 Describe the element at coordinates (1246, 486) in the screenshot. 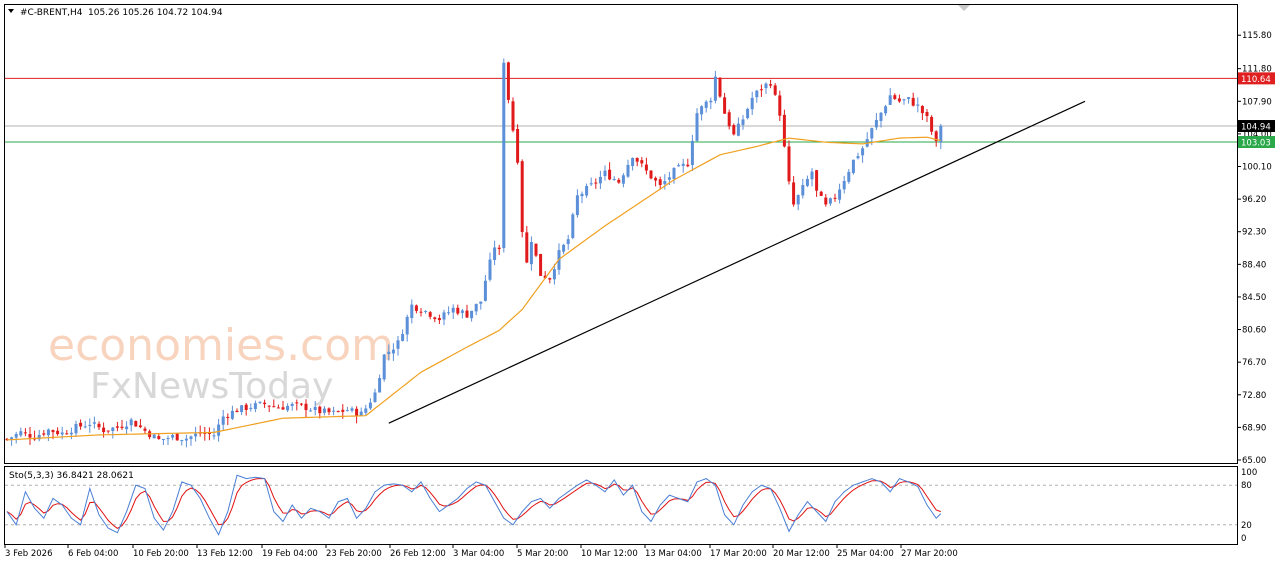

I see `stoch-tick-label: 80` at that location.